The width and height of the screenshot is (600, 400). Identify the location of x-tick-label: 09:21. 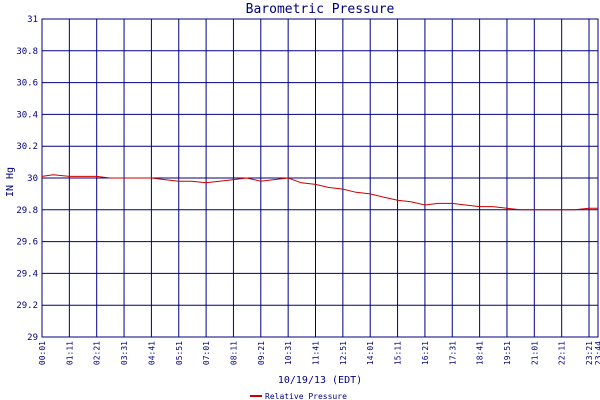
(261, 353).